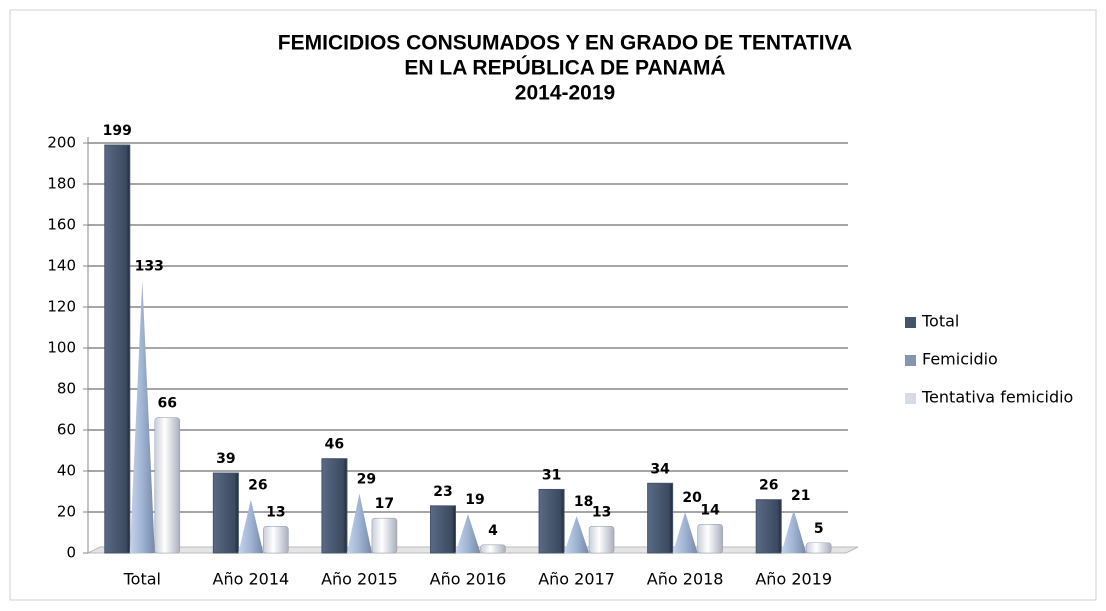  Describe the element at coordinates (564, 68) in the screenshot. I see `chart-title: EN LA REPÚBLICA DE PANAMÁ` at that location.